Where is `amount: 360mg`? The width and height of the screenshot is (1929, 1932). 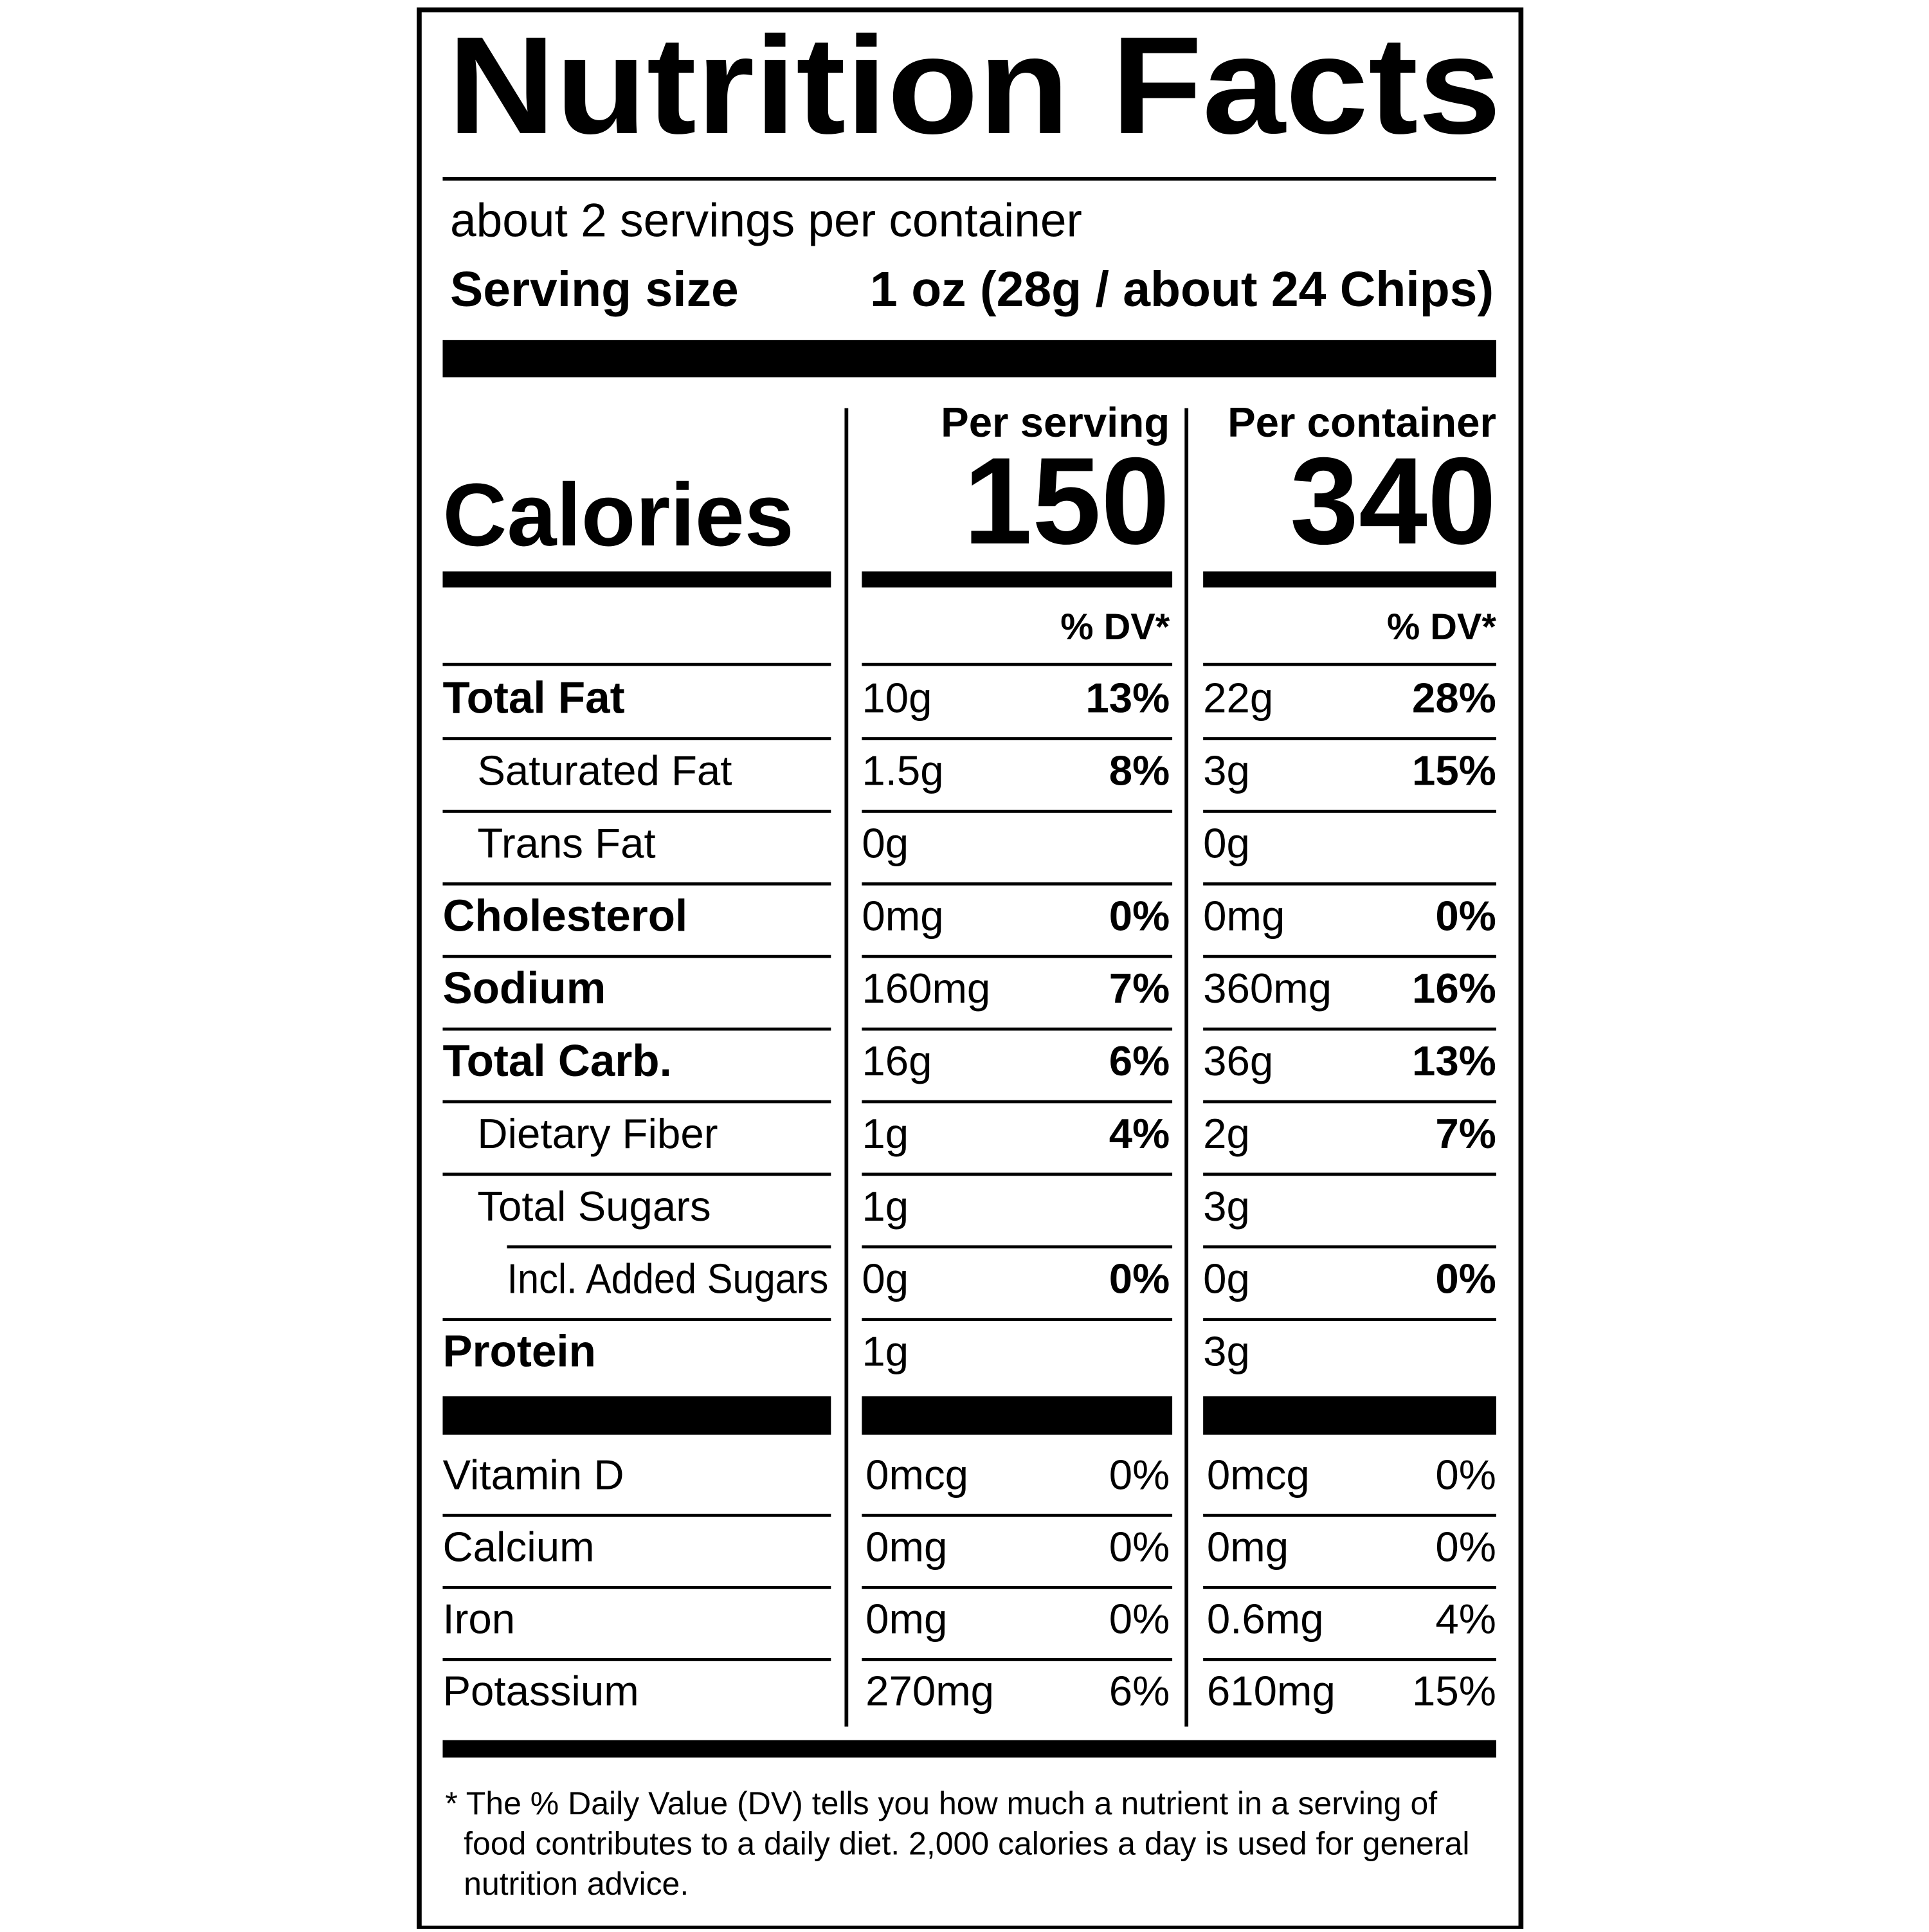
amount: 360mg is located at coordinates (1267, 988).